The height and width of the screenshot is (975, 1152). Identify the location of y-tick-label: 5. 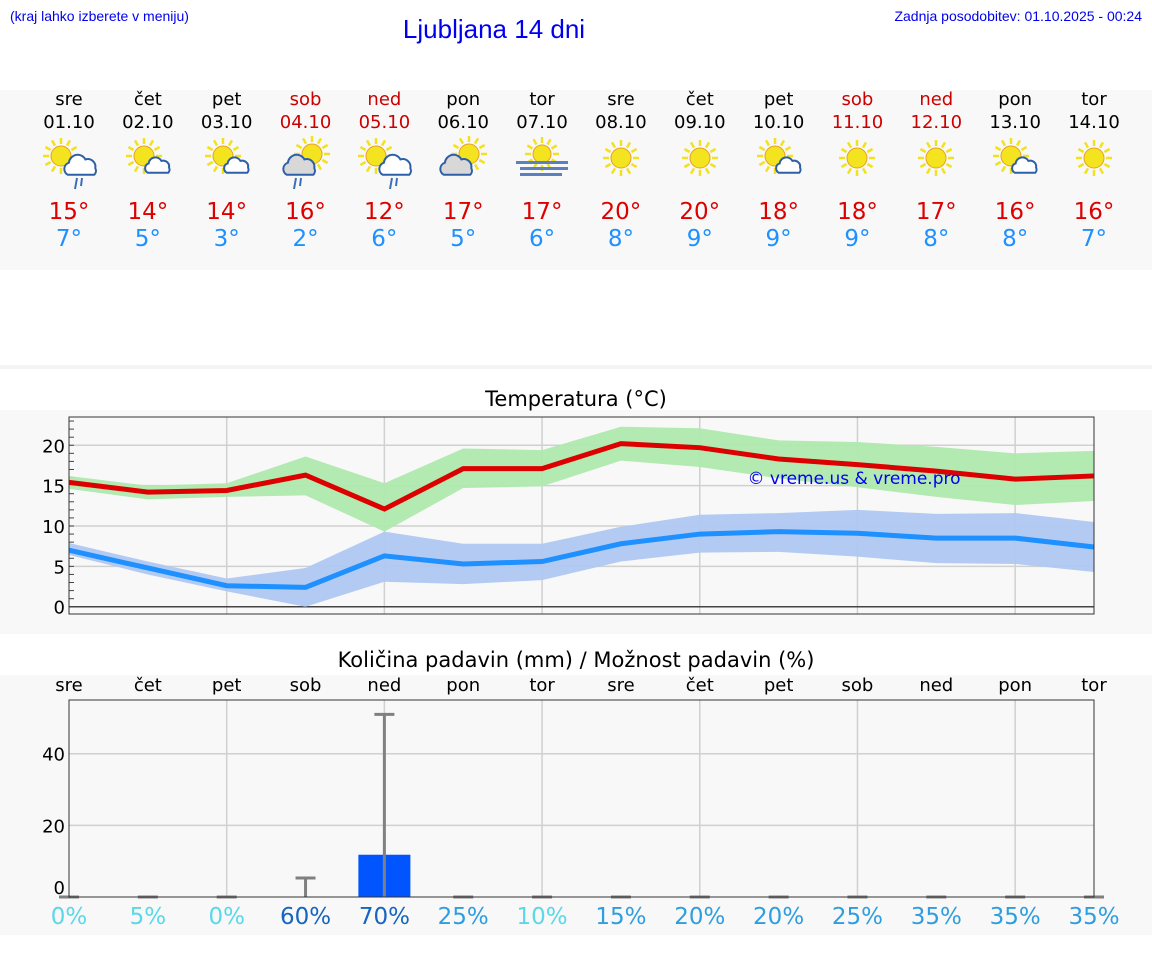
(59, 567).